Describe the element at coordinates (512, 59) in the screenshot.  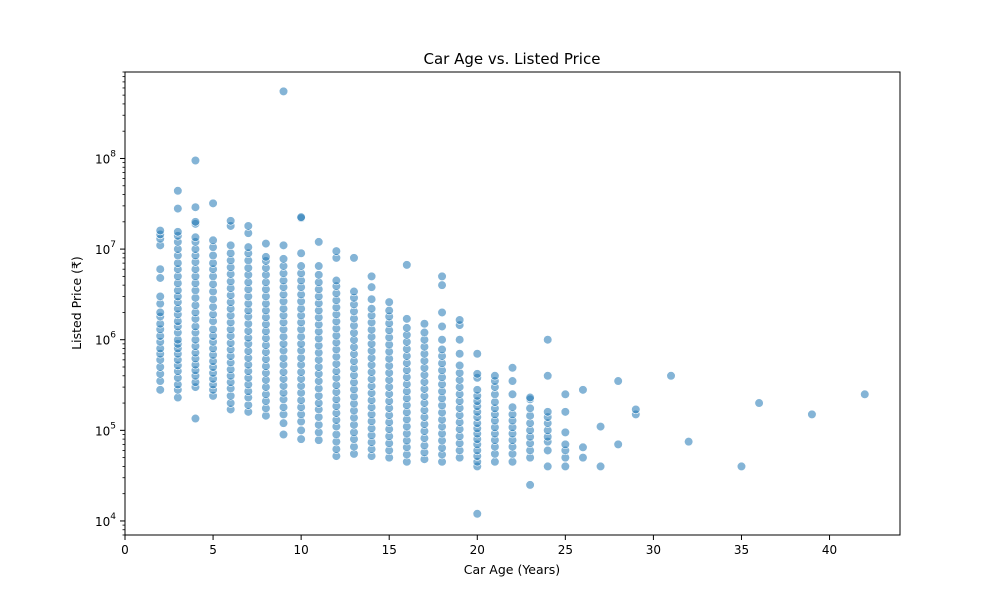
I see `chart-title: Car Age vs. Listed Price` at that location.